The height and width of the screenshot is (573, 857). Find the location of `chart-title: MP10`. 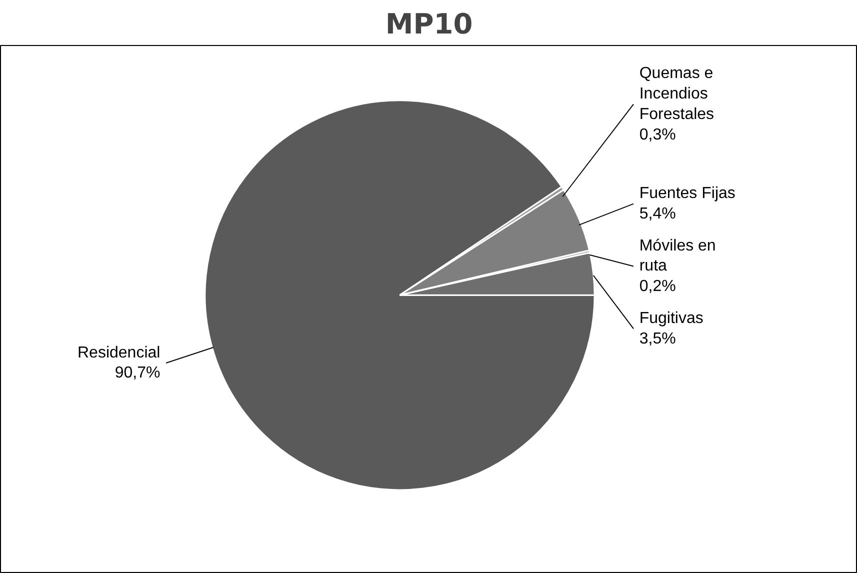

chart-title: MP10 is located at coordinates (429, 24).